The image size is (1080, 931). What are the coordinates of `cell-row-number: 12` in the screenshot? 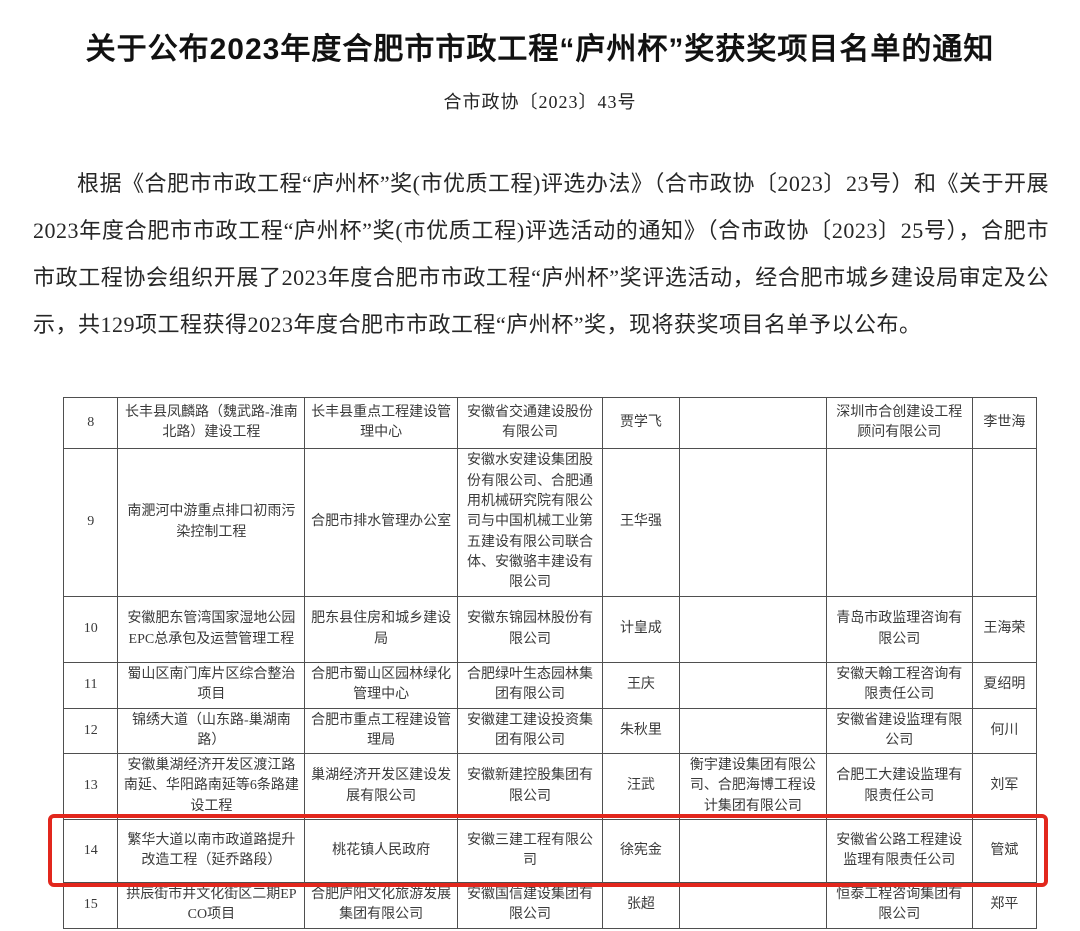 It's located at (90, 731).